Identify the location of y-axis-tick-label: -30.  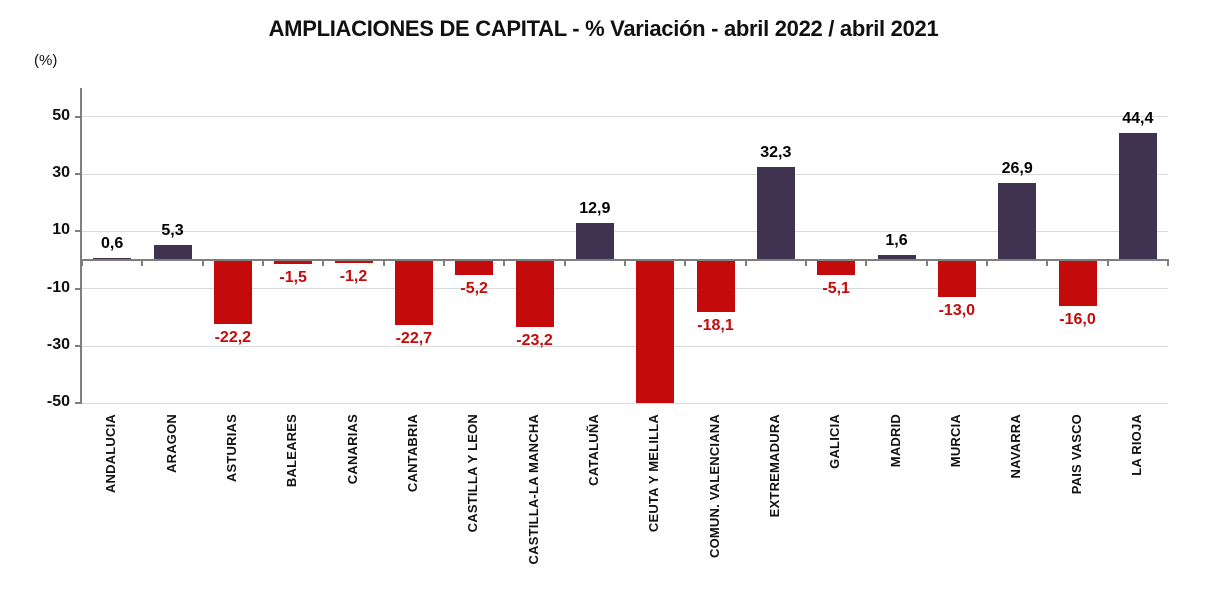
(58, 345).